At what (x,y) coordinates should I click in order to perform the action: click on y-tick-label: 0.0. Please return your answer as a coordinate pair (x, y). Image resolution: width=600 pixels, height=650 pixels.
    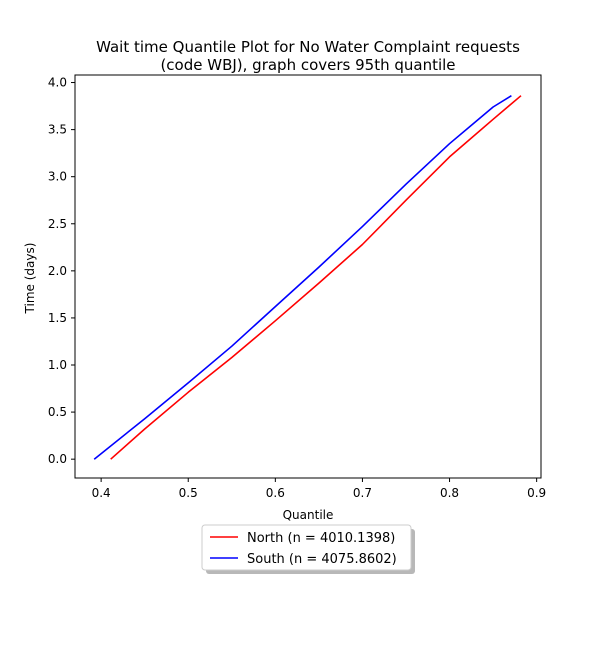
    Looking at the image, I should click on (57, 459).